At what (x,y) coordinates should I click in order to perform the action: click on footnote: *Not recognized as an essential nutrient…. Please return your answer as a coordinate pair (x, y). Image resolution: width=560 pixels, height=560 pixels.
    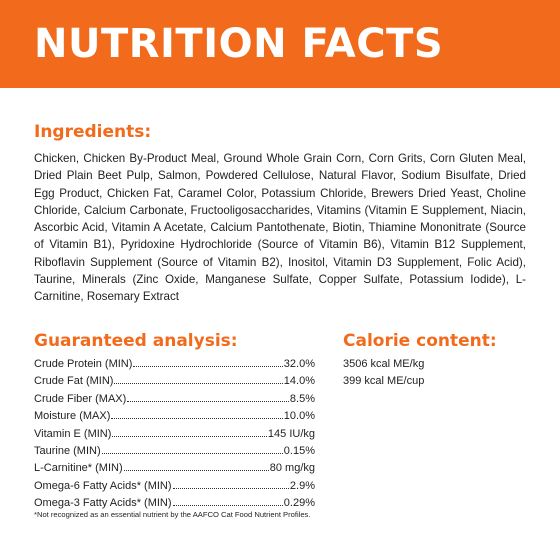
    Looking at the image, I should click on (172, 514).